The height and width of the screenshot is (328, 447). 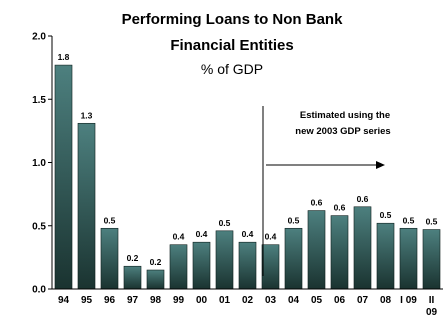 I want to click on x-tick-label: 00, so click(x=202, y=300).